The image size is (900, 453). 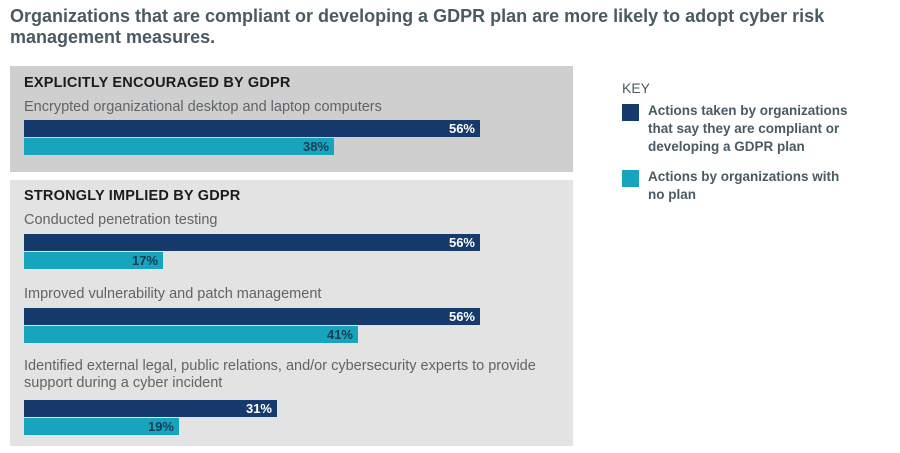 I want to click on bar-no-plan: 41%, so click(x=191, y=334).